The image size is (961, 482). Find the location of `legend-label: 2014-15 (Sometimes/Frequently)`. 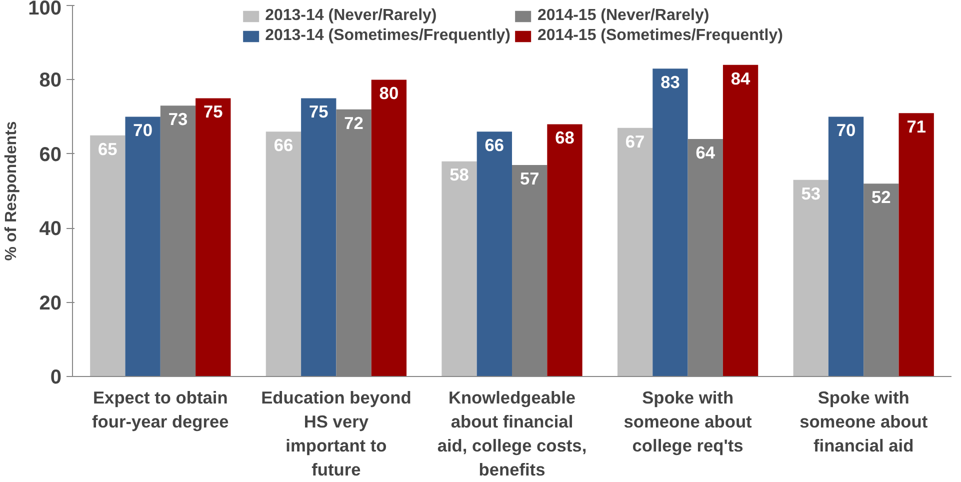

legend-label: 2014-15 (Sometimes/Frequently) is located at coordinates (660, 36).